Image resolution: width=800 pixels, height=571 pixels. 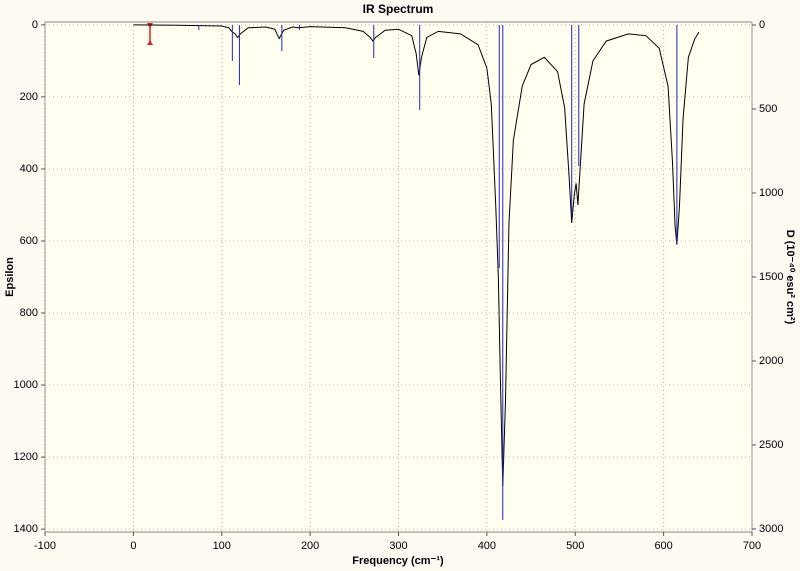 I want to click on y-tick-label: 400, so click(x=29, y=169).